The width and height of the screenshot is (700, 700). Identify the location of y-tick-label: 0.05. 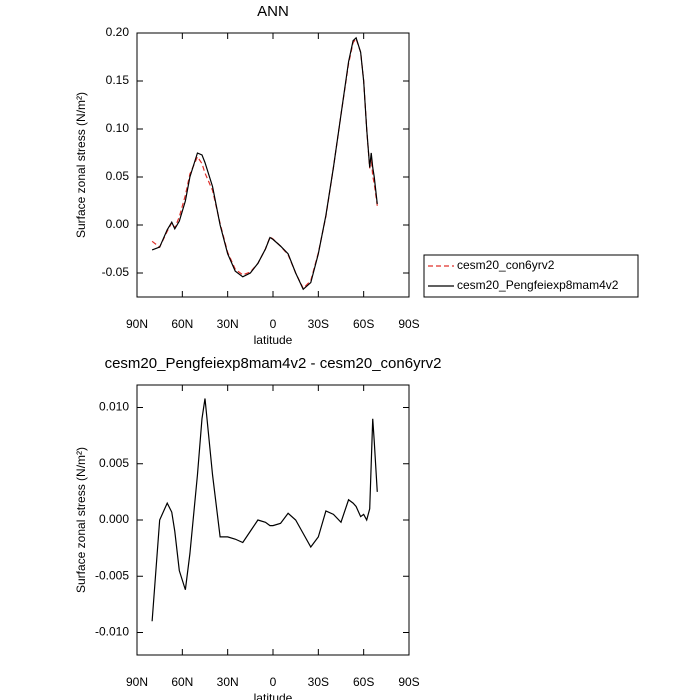
(118, 176).